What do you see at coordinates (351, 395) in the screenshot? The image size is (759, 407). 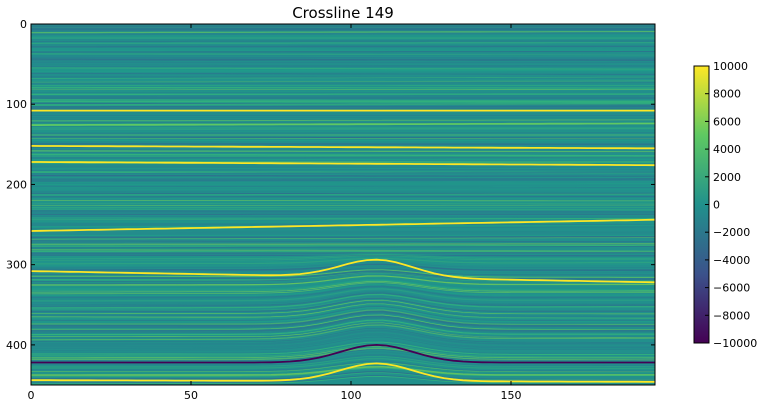 I see `x-tick-label: 100` at bounding box center [351, 395].